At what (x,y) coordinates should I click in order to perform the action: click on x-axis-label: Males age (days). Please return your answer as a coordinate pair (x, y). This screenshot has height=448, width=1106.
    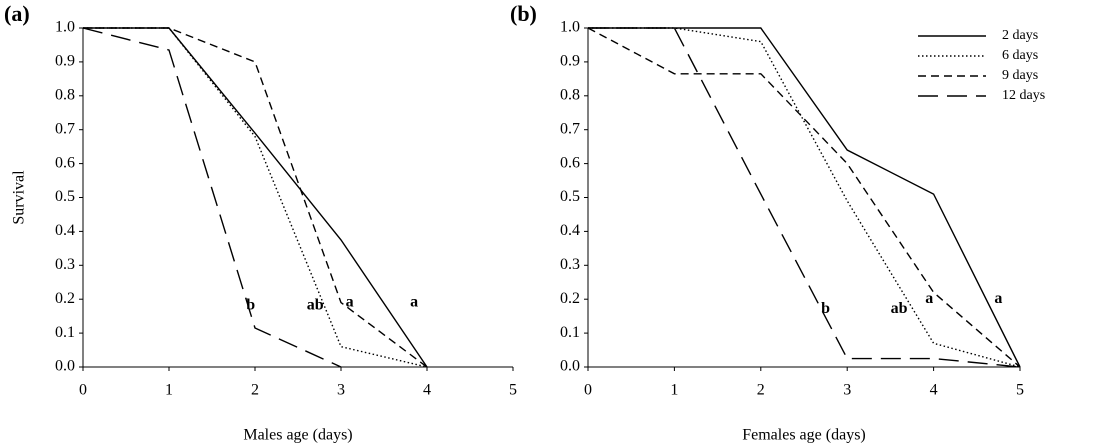
    Looking at the image, I should click on (297, 435).